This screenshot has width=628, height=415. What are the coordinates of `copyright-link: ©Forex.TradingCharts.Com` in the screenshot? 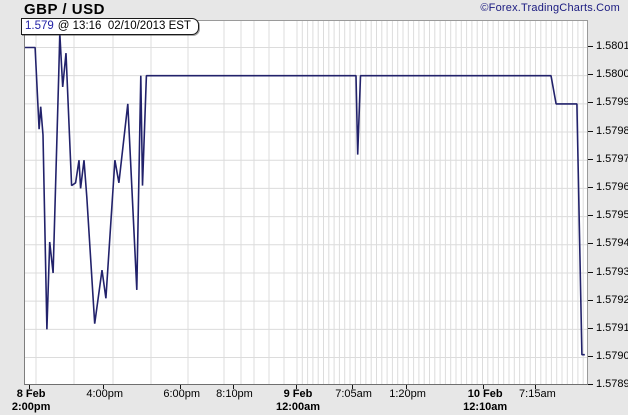 It's located at (550, 8).